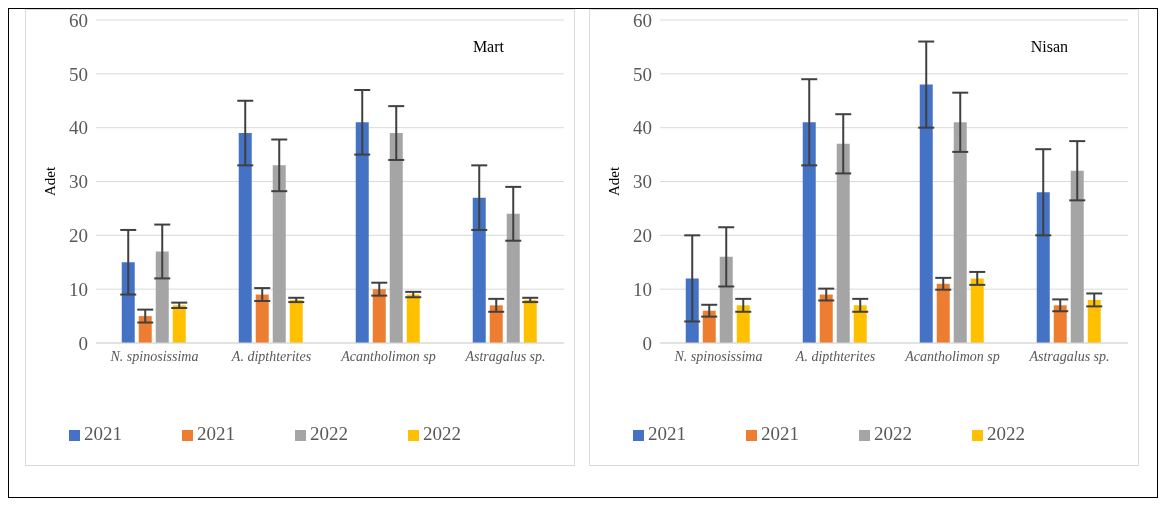 The width and height of the screenshot is (1164, 508). Describe the element at coordinates (488, 47) in the screenshot. I see `text: Mart` at that location.